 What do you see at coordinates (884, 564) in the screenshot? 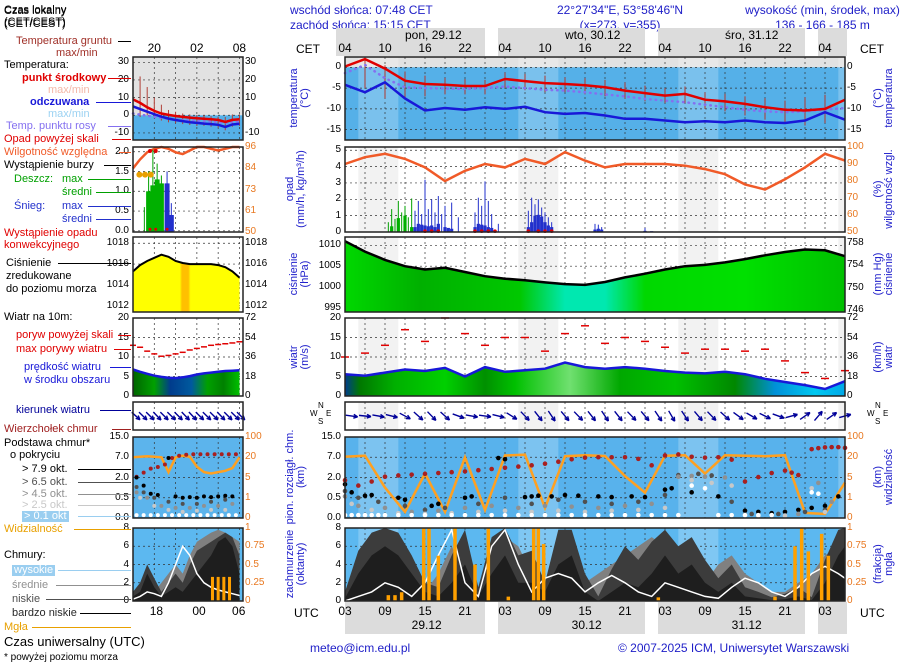
I see `axis-title: (frakcja) mgła` at bounding box center [884, 564].